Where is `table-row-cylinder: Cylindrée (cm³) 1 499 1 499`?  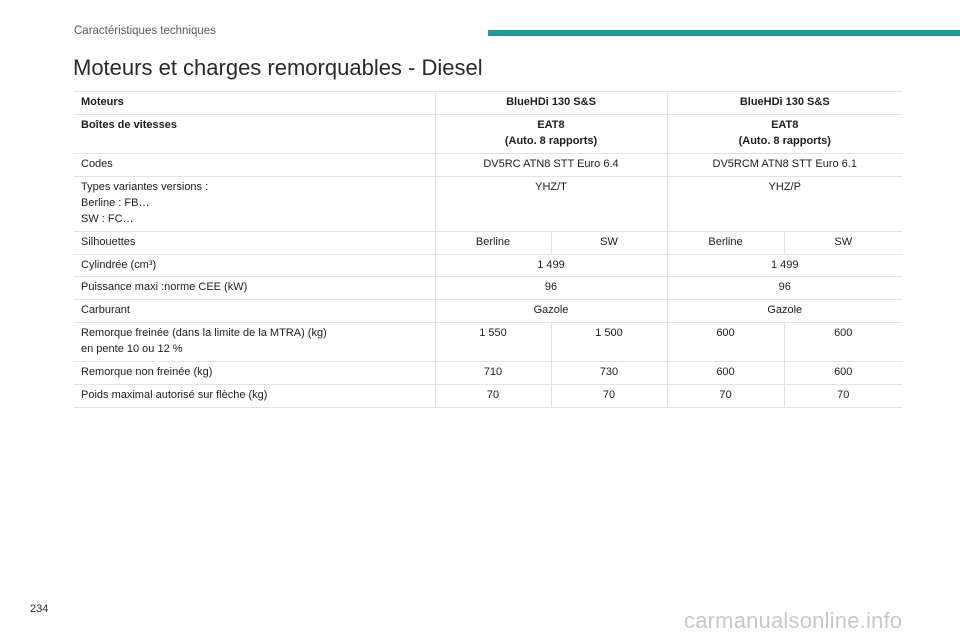
table-row-cylinder: Cylindrée (cm³) 1 499 1 499 is located at coordinates (488, 266).